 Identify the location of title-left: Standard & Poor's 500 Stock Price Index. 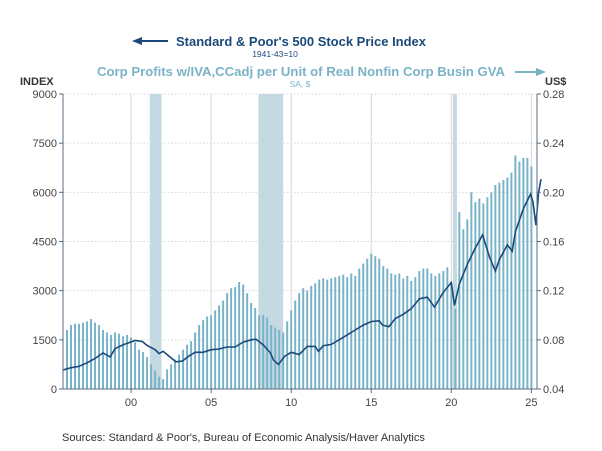
(301, 41).